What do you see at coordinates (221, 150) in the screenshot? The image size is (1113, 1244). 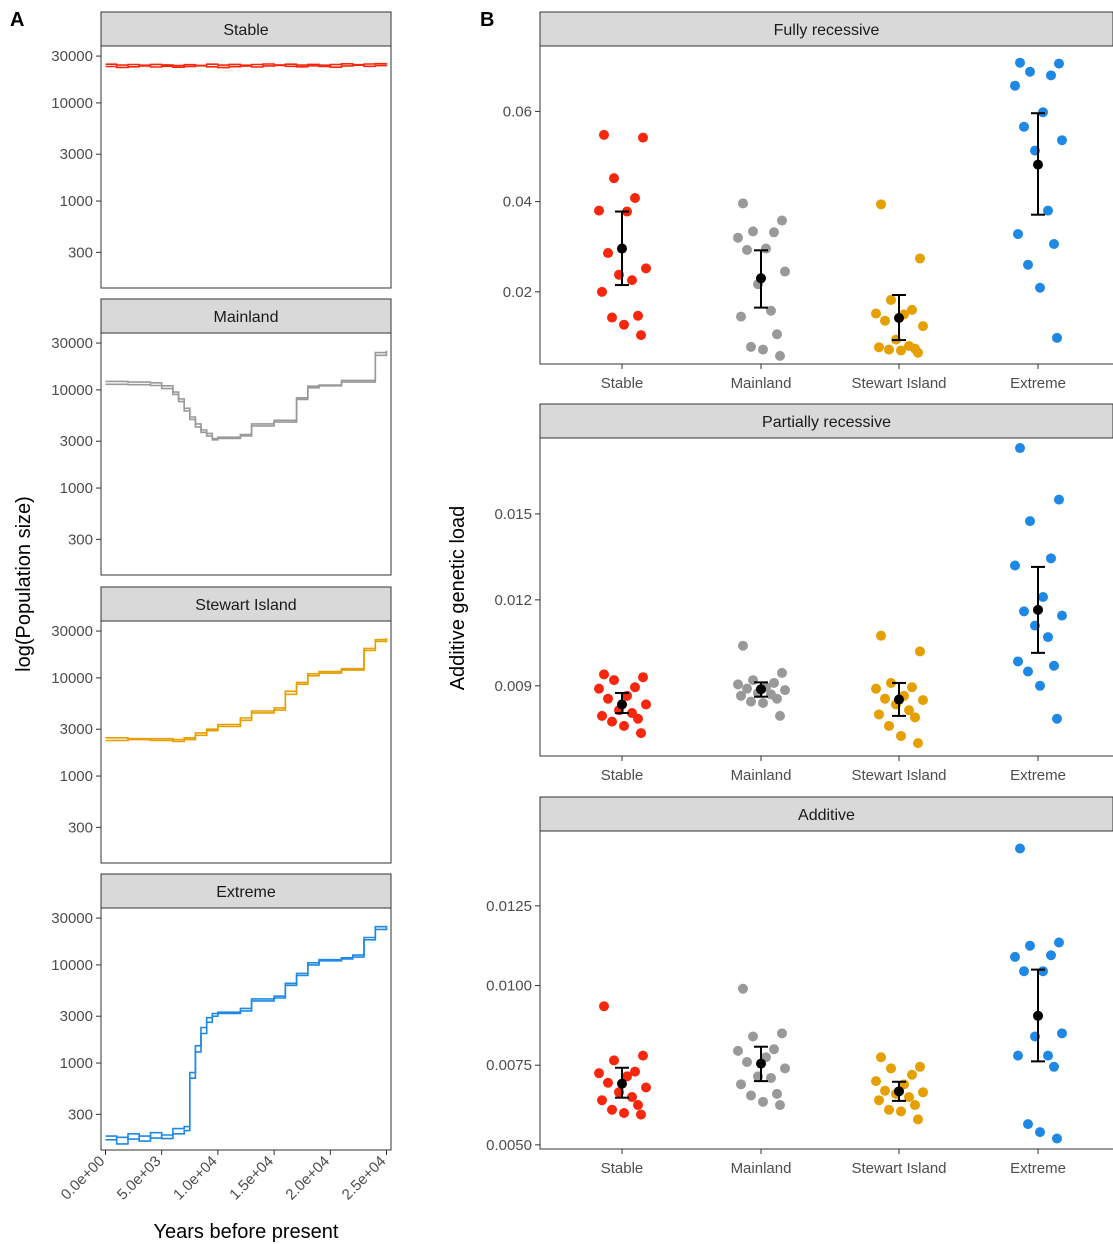 I see `facet-stable: Stable 300 1000 3000 10000 30000` at bounding box center [221, 150].